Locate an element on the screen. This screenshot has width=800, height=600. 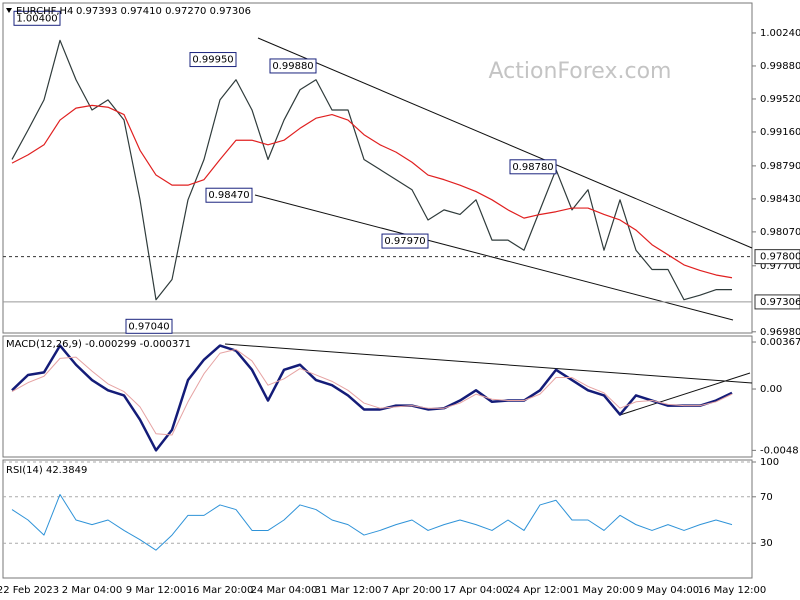
y-tick-label: 1.00240 is located at coordinates (780, 33).